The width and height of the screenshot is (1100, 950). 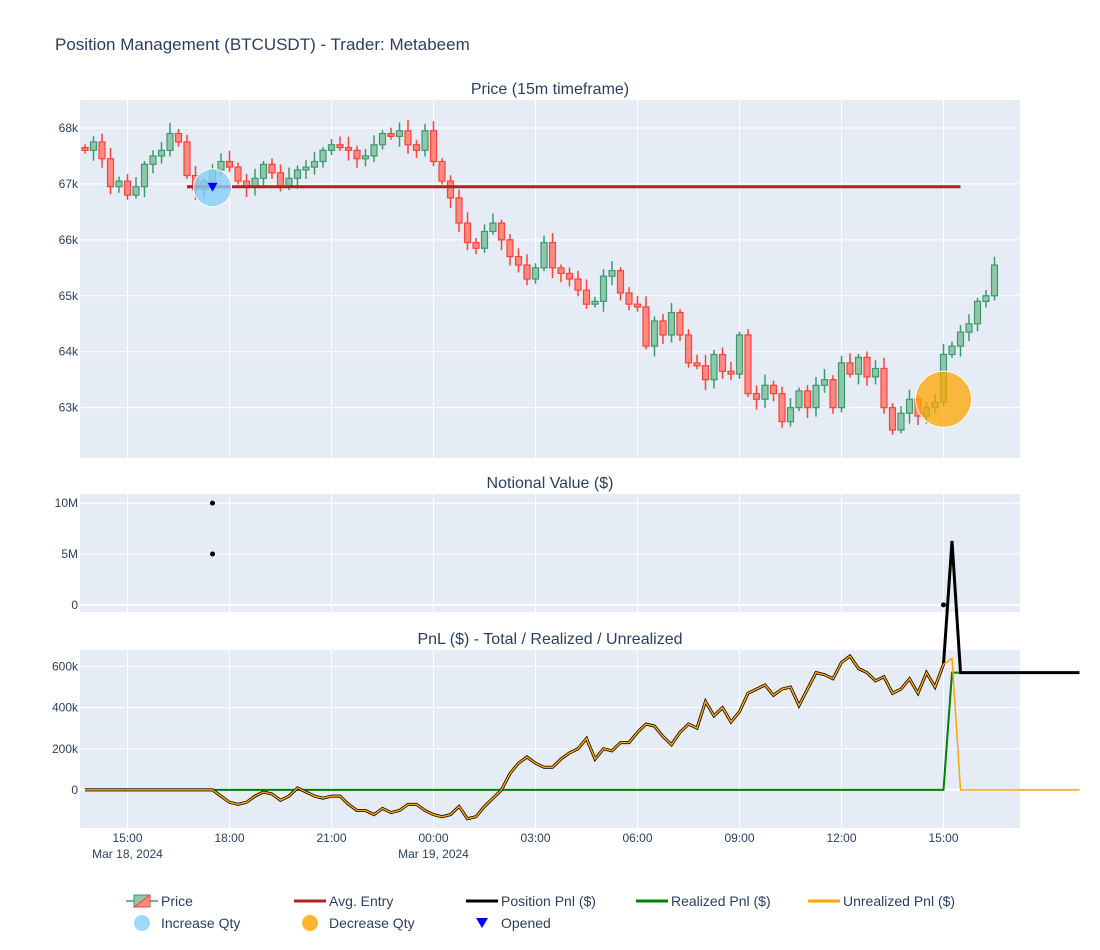 I want to click on notional-points, so click(x=578, y=554).